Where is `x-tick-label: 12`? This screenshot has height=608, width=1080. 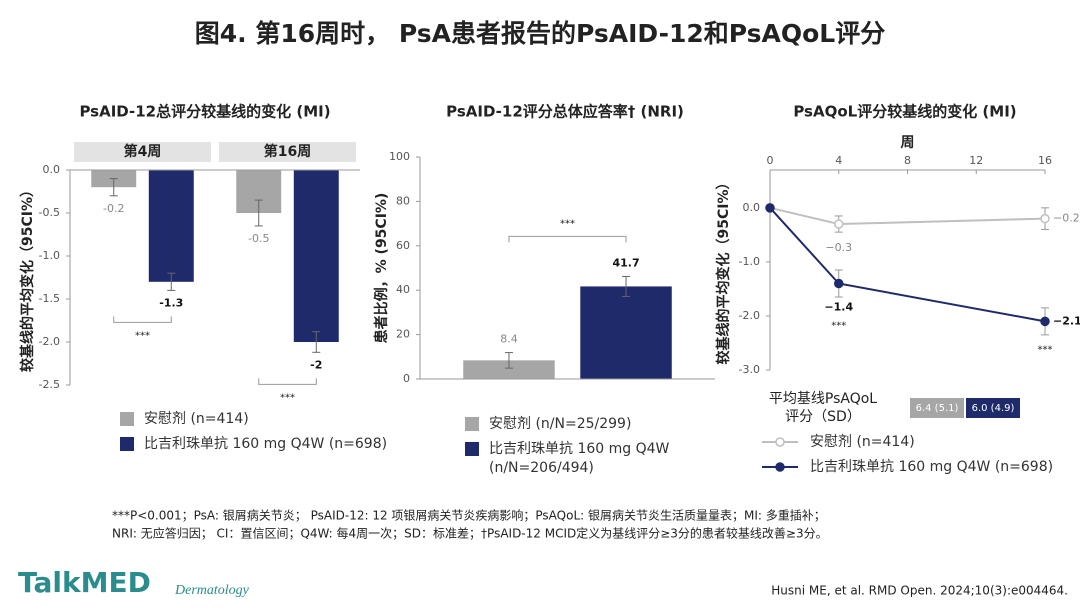
x-tick-label: 12 is located at coordinates (976, 160).